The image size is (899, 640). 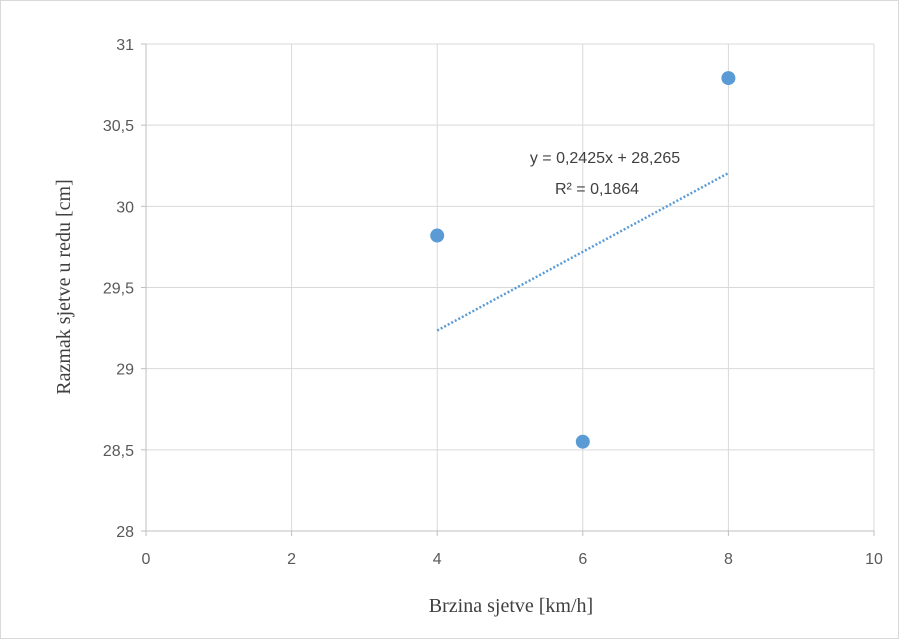 I want to click on y-tick-label: 30,5, so click(x=118, y=126).